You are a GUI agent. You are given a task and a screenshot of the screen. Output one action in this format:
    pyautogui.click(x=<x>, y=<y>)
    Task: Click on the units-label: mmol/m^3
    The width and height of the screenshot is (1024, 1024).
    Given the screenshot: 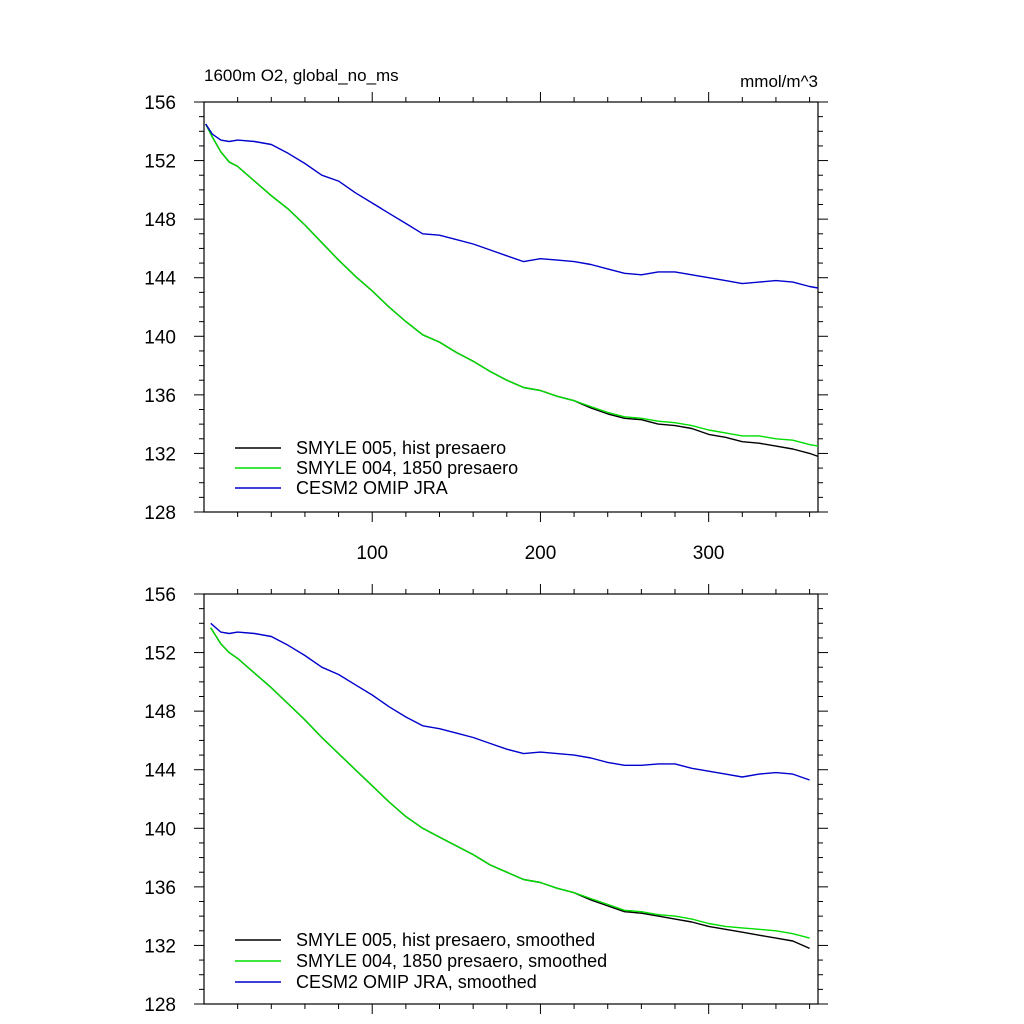 What is the action you would take?
    pyautogui.click(x=779, y=81)
    